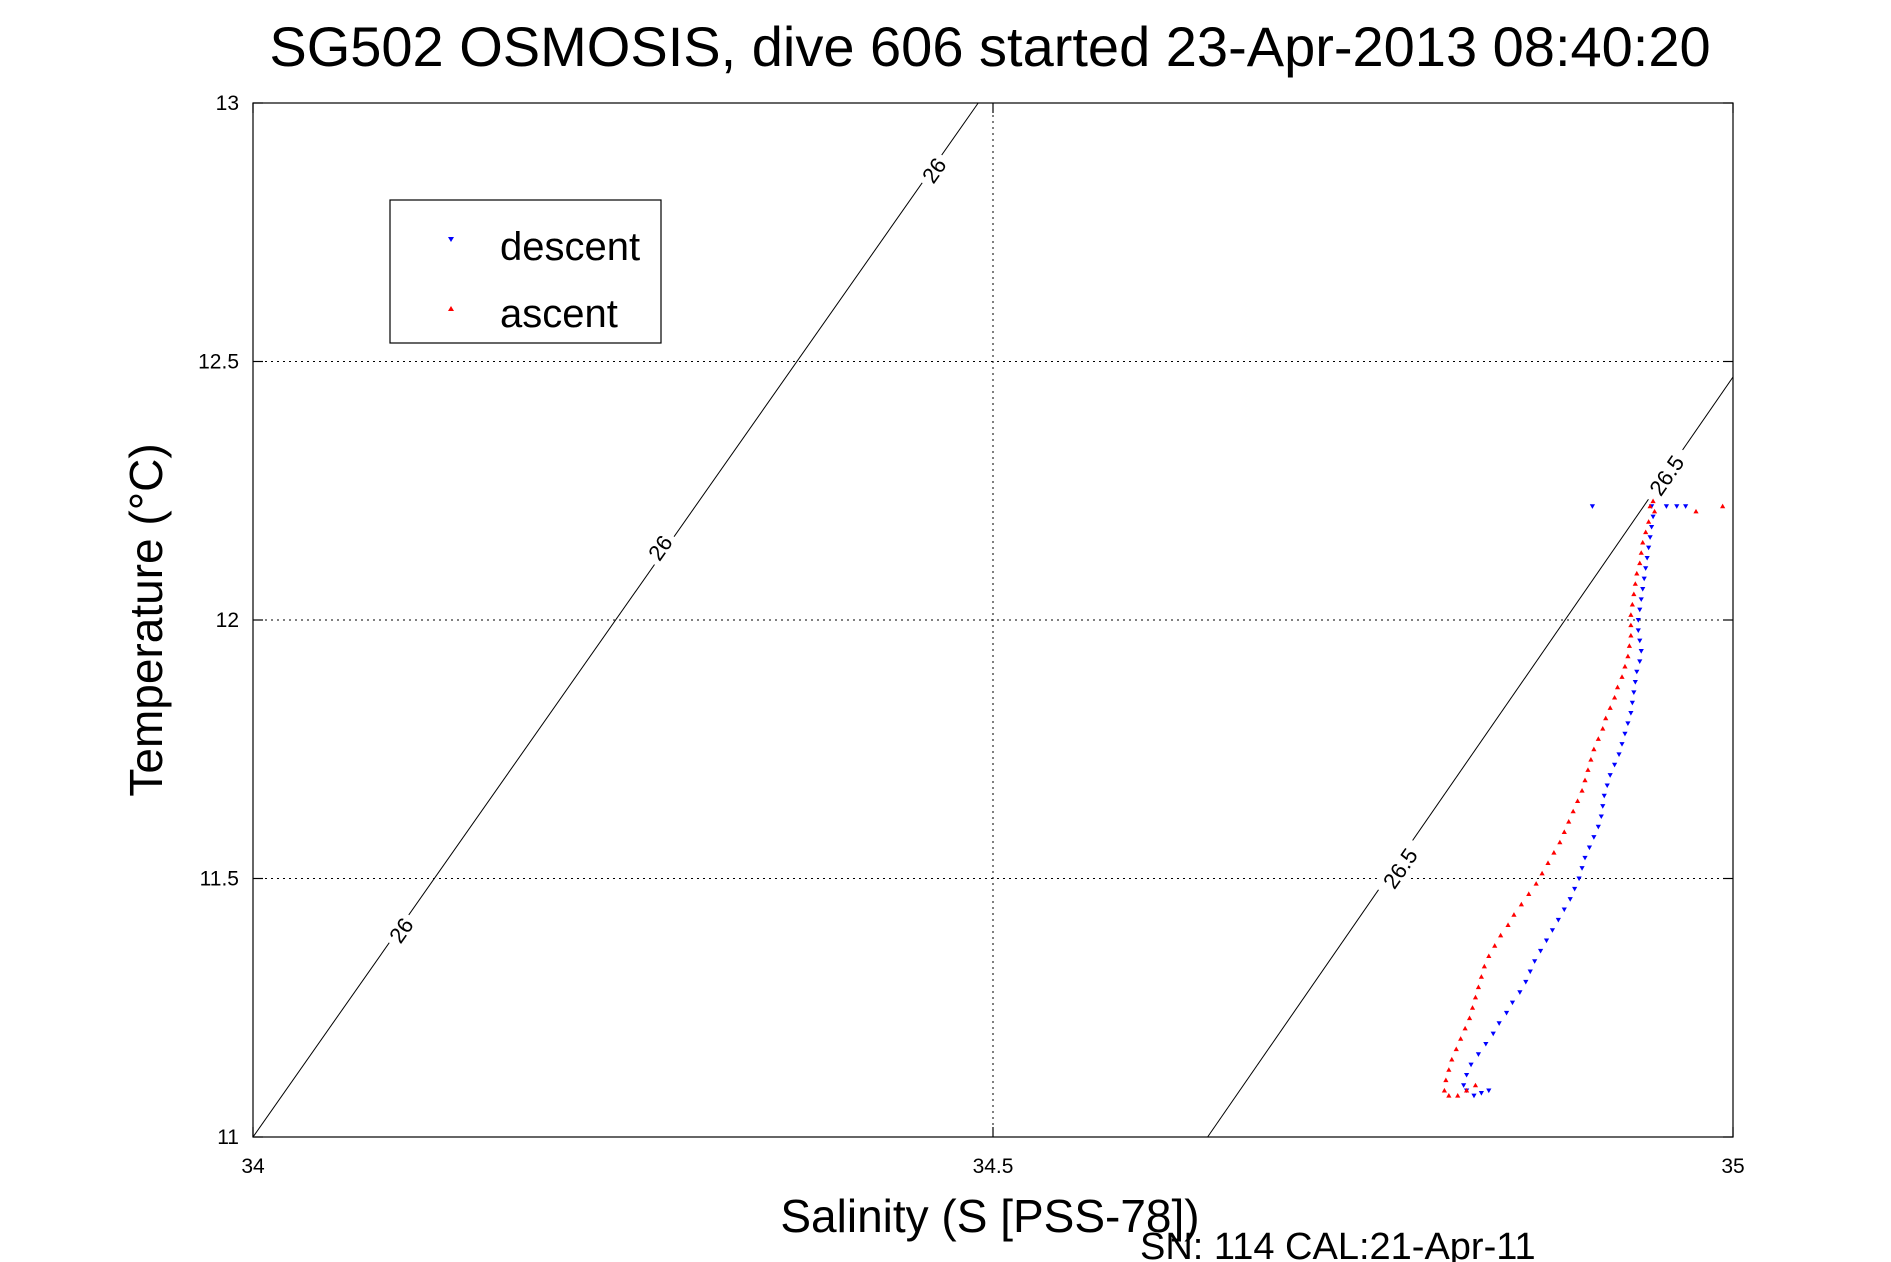 The width and height of the screenshot is (1891, 1262). What do you see at coordinates (227, 103) in the screenshot?
I see `y-tick-label: 13` at bounding box center [227, 103].